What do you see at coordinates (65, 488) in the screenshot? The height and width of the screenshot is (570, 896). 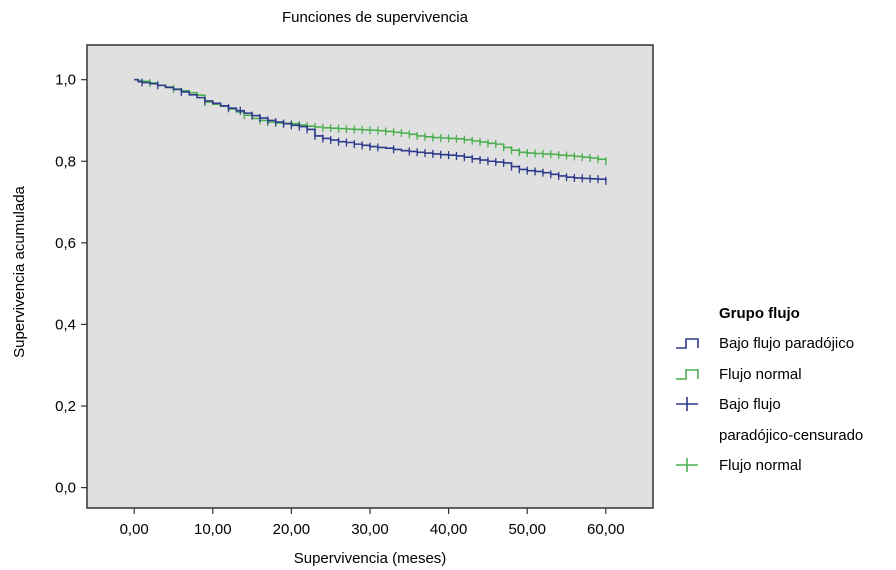 I see `y-tick-label: 0,0` at bounding box center [65, 488].